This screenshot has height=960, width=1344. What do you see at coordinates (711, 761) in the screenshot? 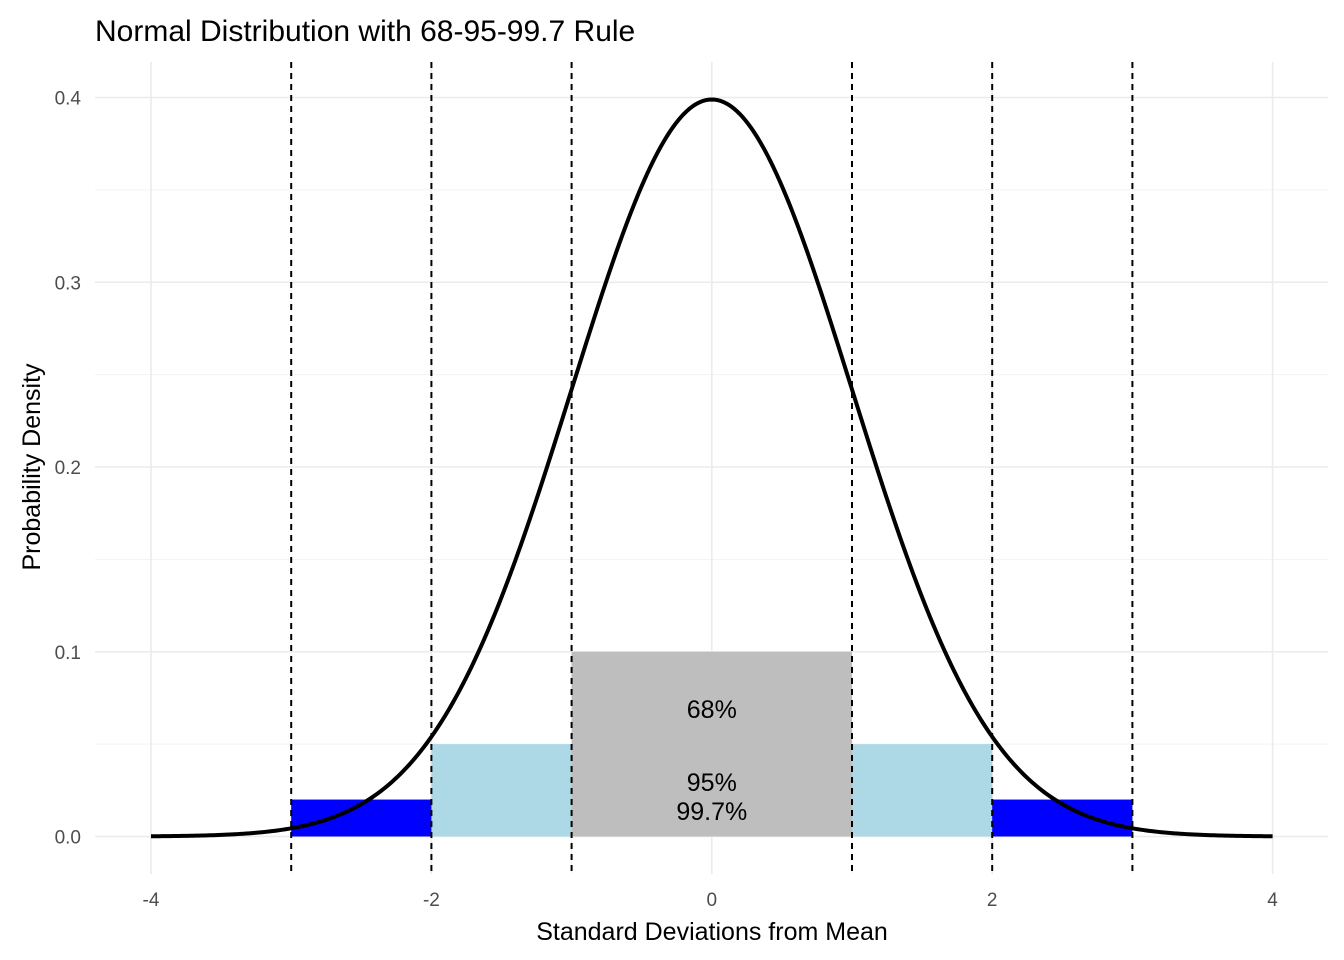
I see `band-labels: 99.7%95% 68%` at bounding box center [711, 761].